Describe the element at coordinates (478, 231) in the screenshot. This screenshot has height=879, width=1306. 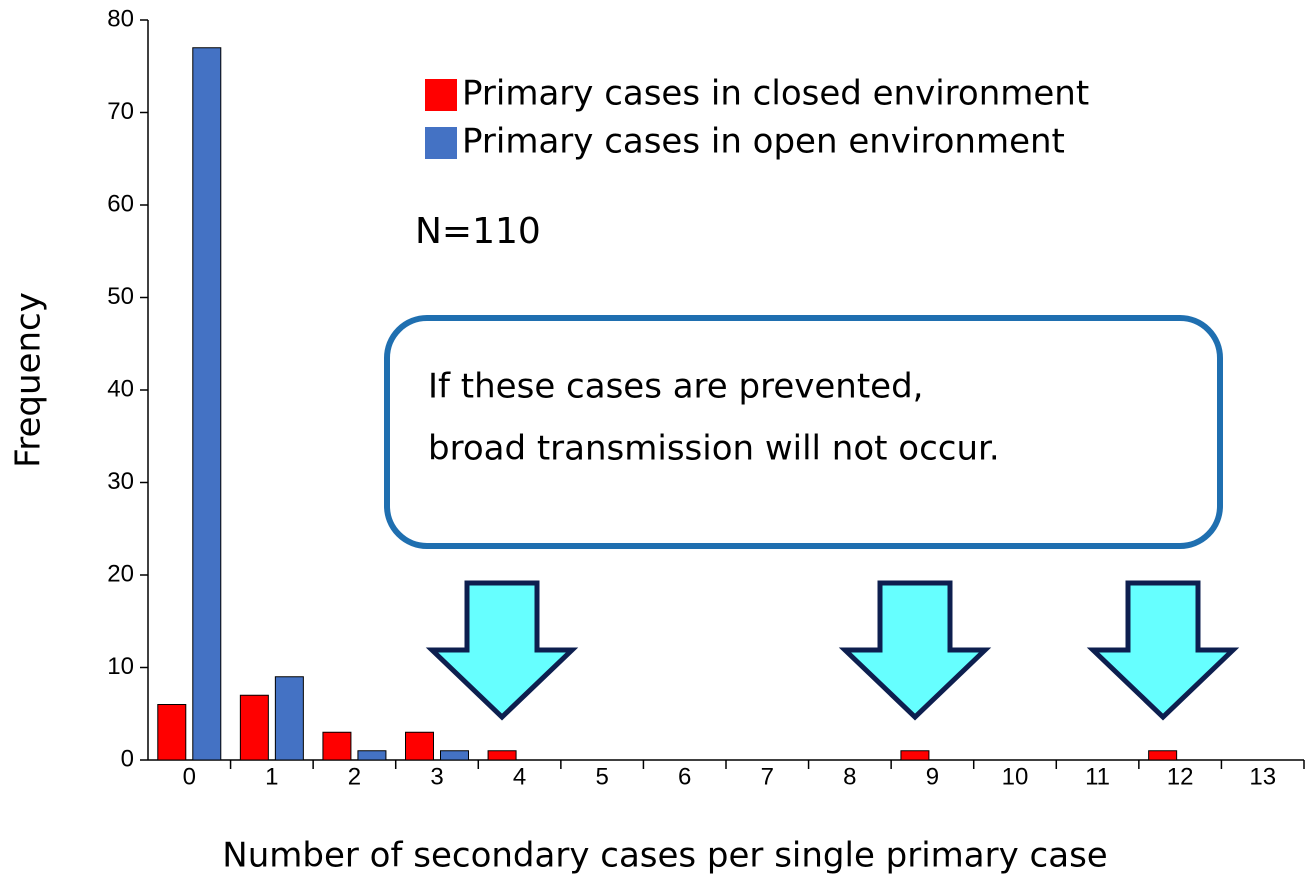
I see `annotation: N=110` at that location.